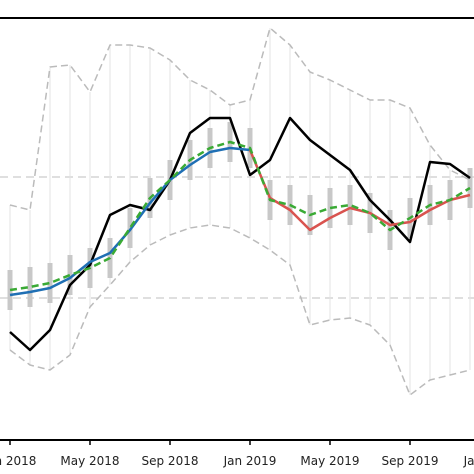  I want to click on x-tick-label: Sep 2019, so click(410, 461).